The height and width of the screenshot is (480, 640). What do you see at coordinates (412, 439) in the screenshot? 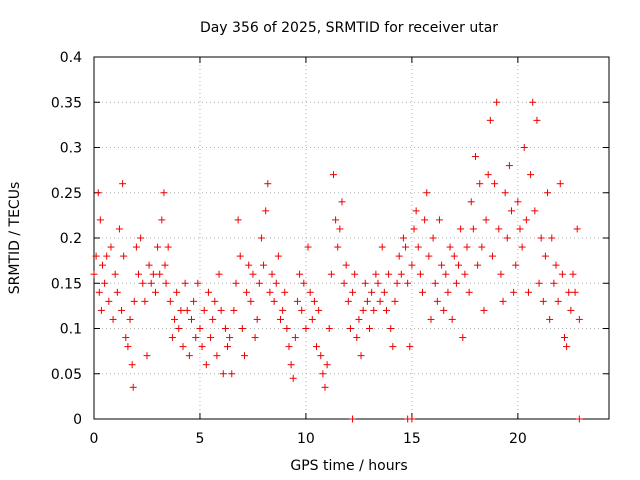
I see `x-tick-label: 15` at bounding box center [412, 439].